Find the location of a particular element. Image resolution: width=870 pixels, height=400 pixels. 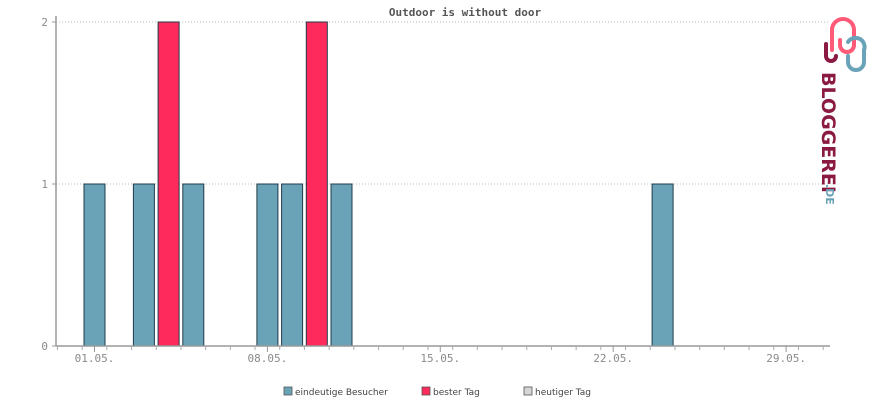

logo-icon is located at coordinates (845, 44).